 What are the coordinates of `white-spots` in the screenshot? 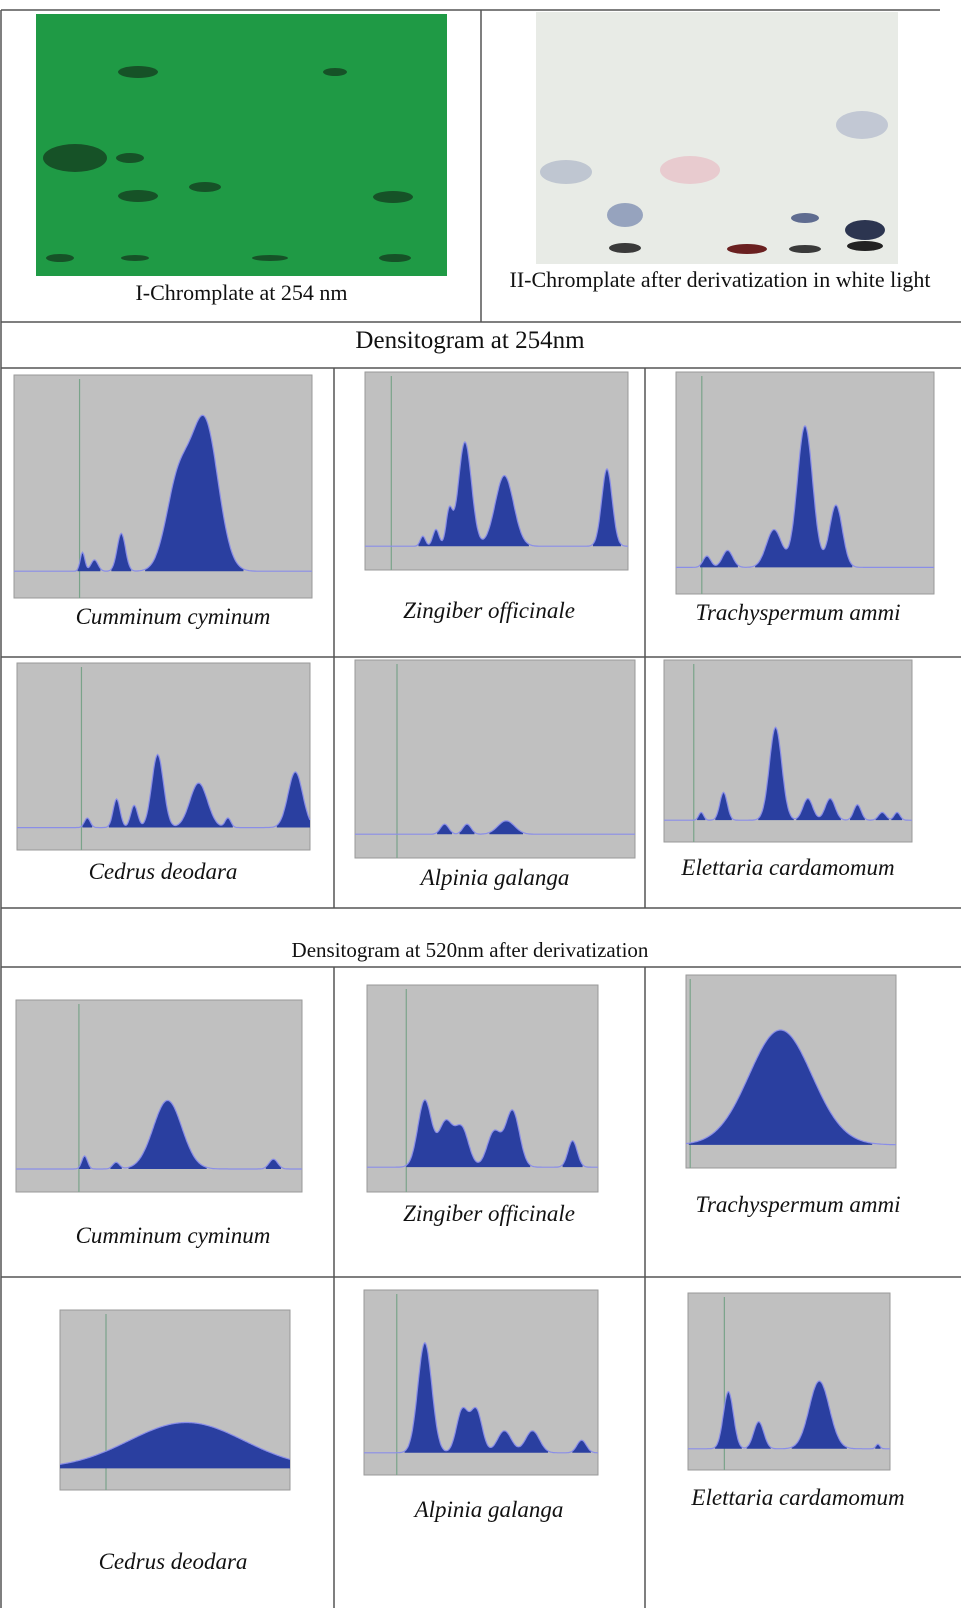 It's located at (714, 182).